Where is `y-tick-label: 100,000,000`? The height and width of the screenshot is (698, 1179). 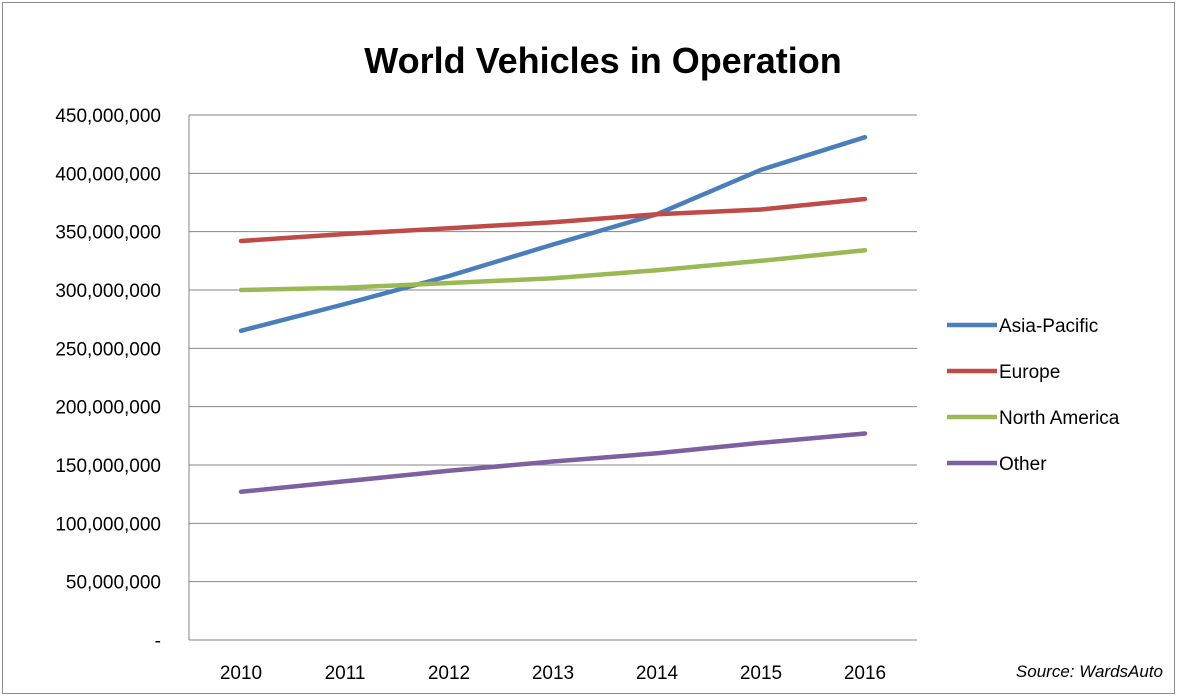
y-tick-label: 100,000,000 is located at coordinates (108, 524).